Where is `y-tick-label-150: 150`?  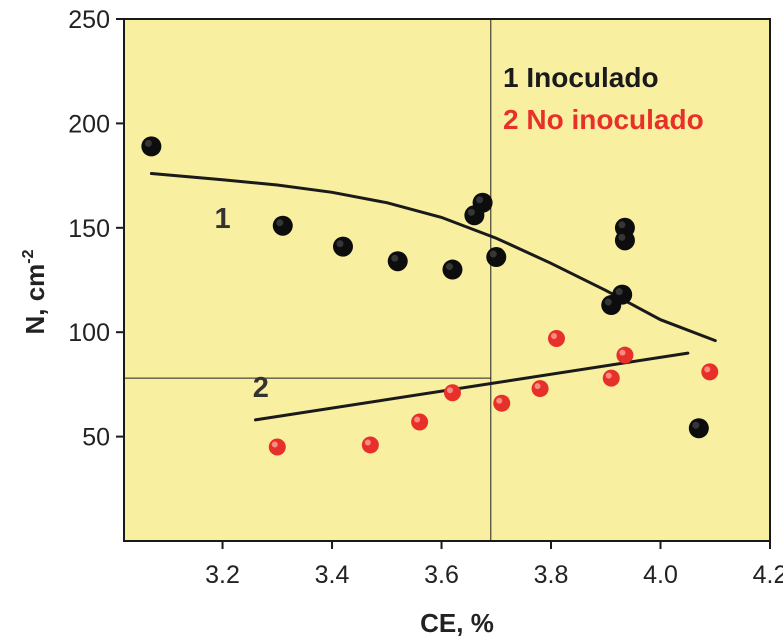
y-tick-label-150: 150 is located at coordinates (89, 229).